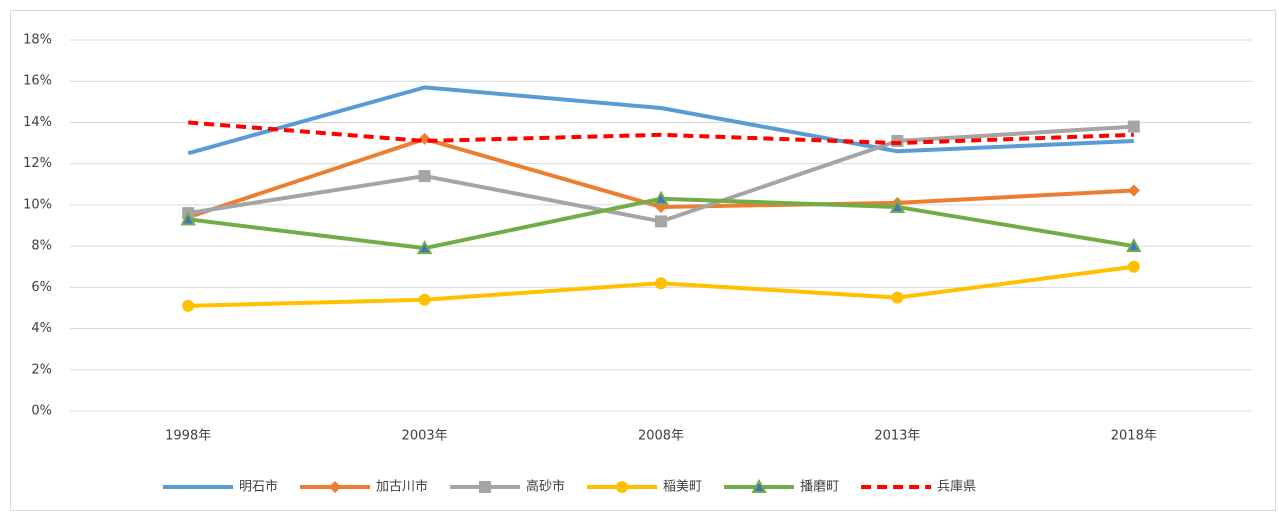 The image size is (1279, 515). I want to click on y-tick-label: 10%, so click(37, 204).